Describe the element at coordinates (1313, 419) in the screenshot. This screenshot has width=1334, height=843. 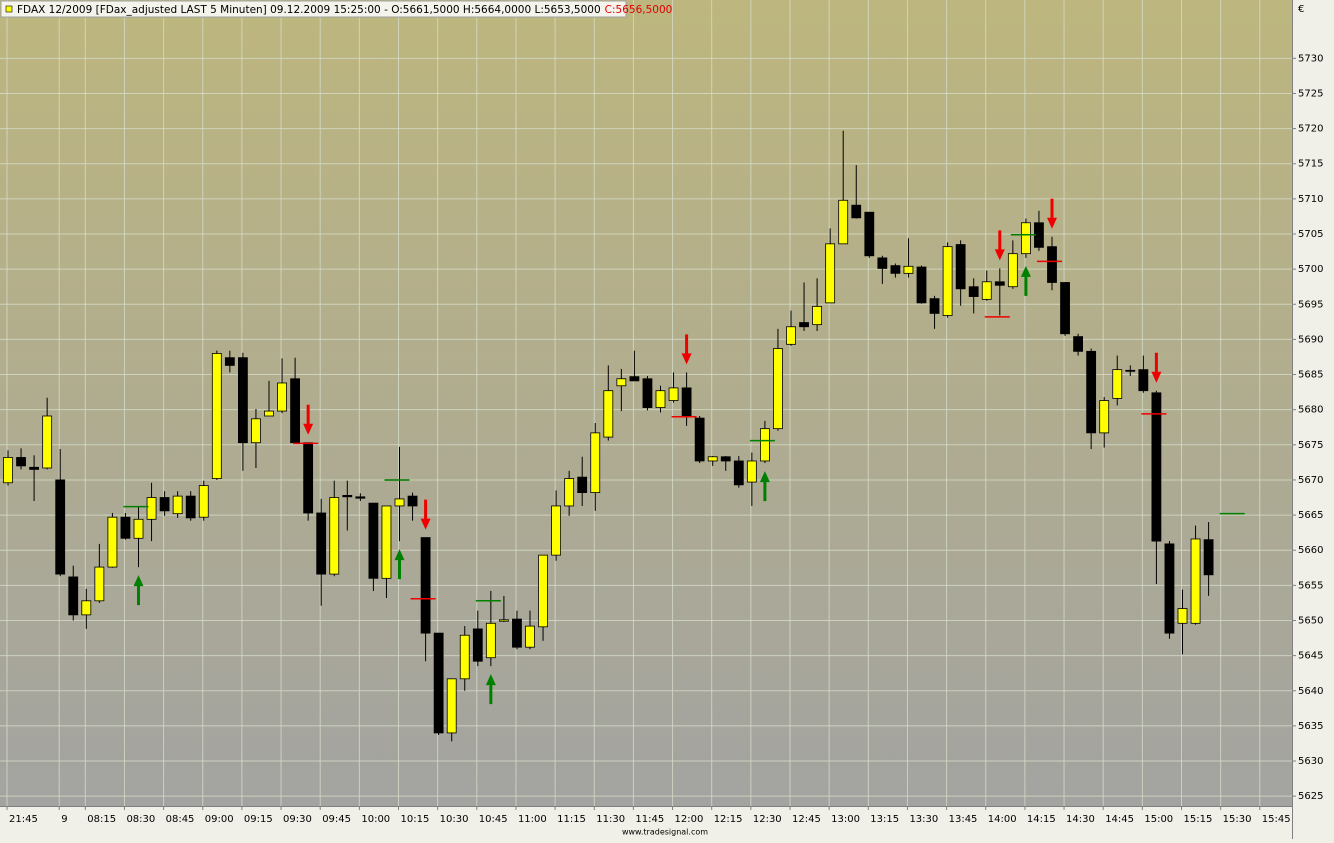
I see `y-axis-panel` at that location.